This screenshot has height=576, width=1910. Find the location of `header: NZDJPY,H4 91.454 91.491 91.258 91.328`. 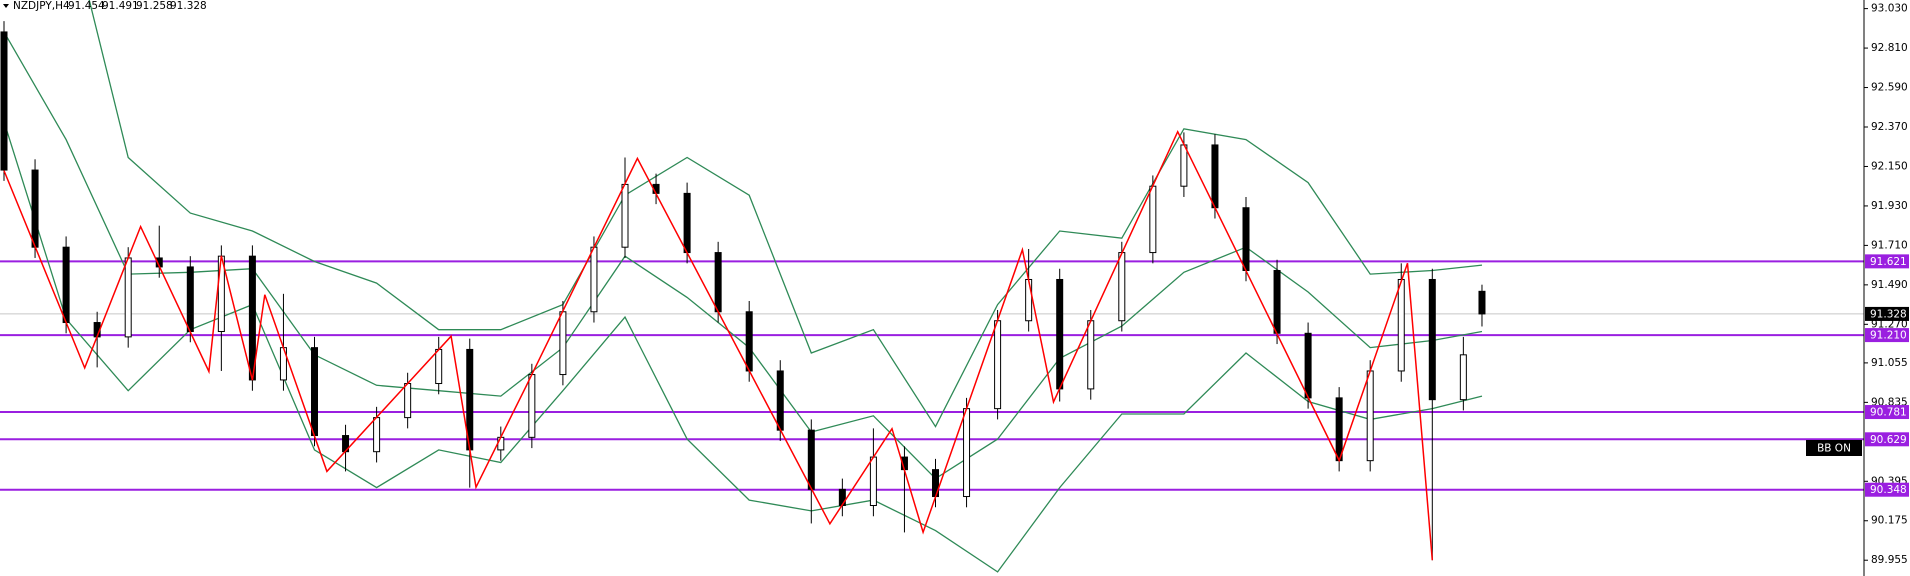

header: NZDJPY,H4 91.454 91.491 91.258 91.328 is located at coordinates (105, 6).